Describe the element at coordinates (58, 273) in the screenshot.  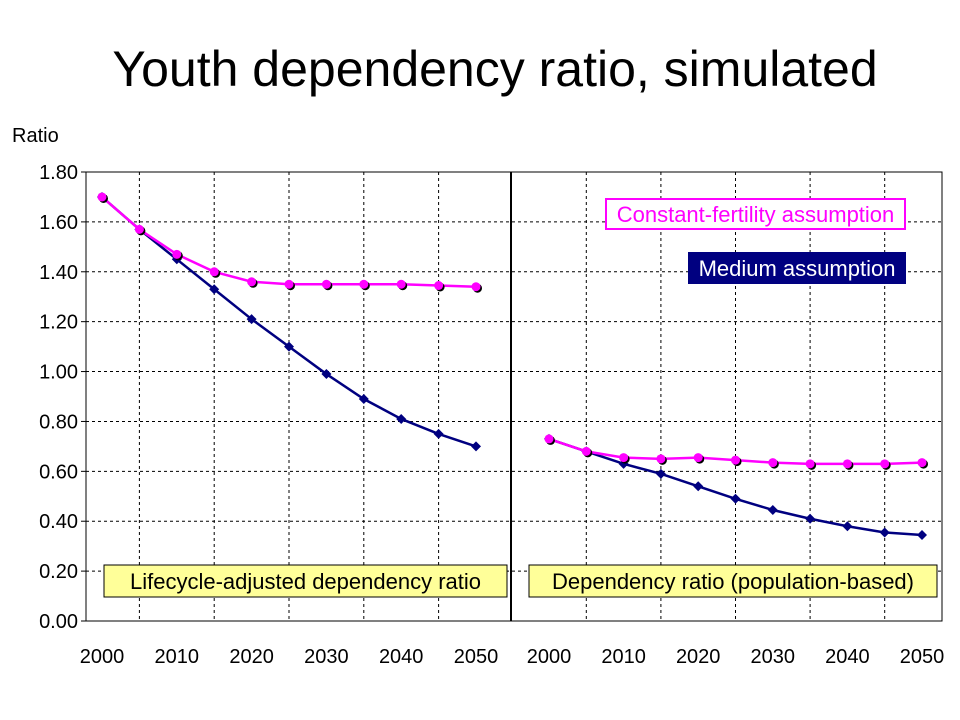
I see `y-tick-label: 1.40` at that location.